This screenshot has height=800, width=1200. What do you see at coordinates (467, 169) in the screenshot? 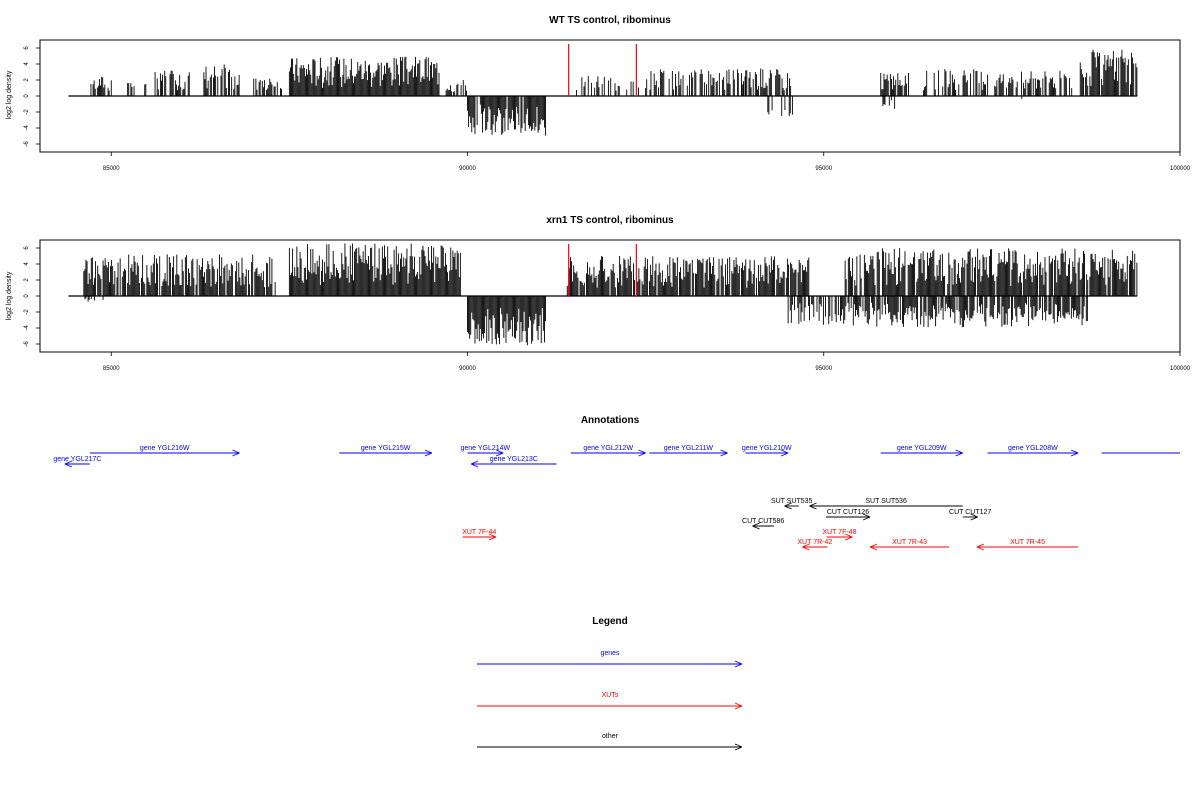
I see `x-tick-label: 90000` at bounding box center [467, 169].